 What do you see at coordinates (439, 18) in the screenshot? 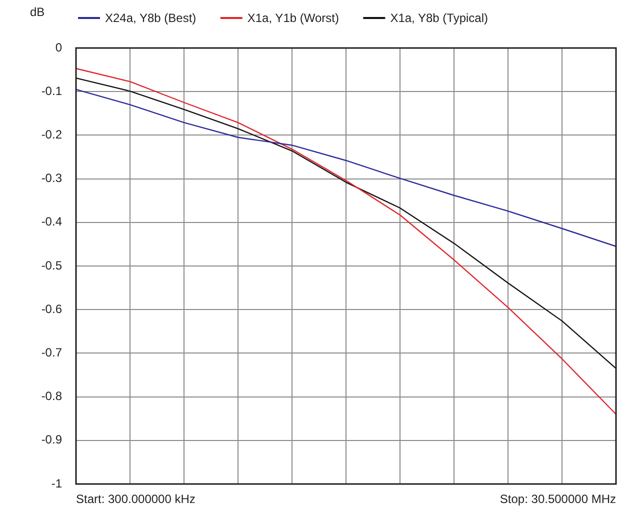
I see `legend-label: X1a, Y8b (Typical)` at bounding box center [439, 18].